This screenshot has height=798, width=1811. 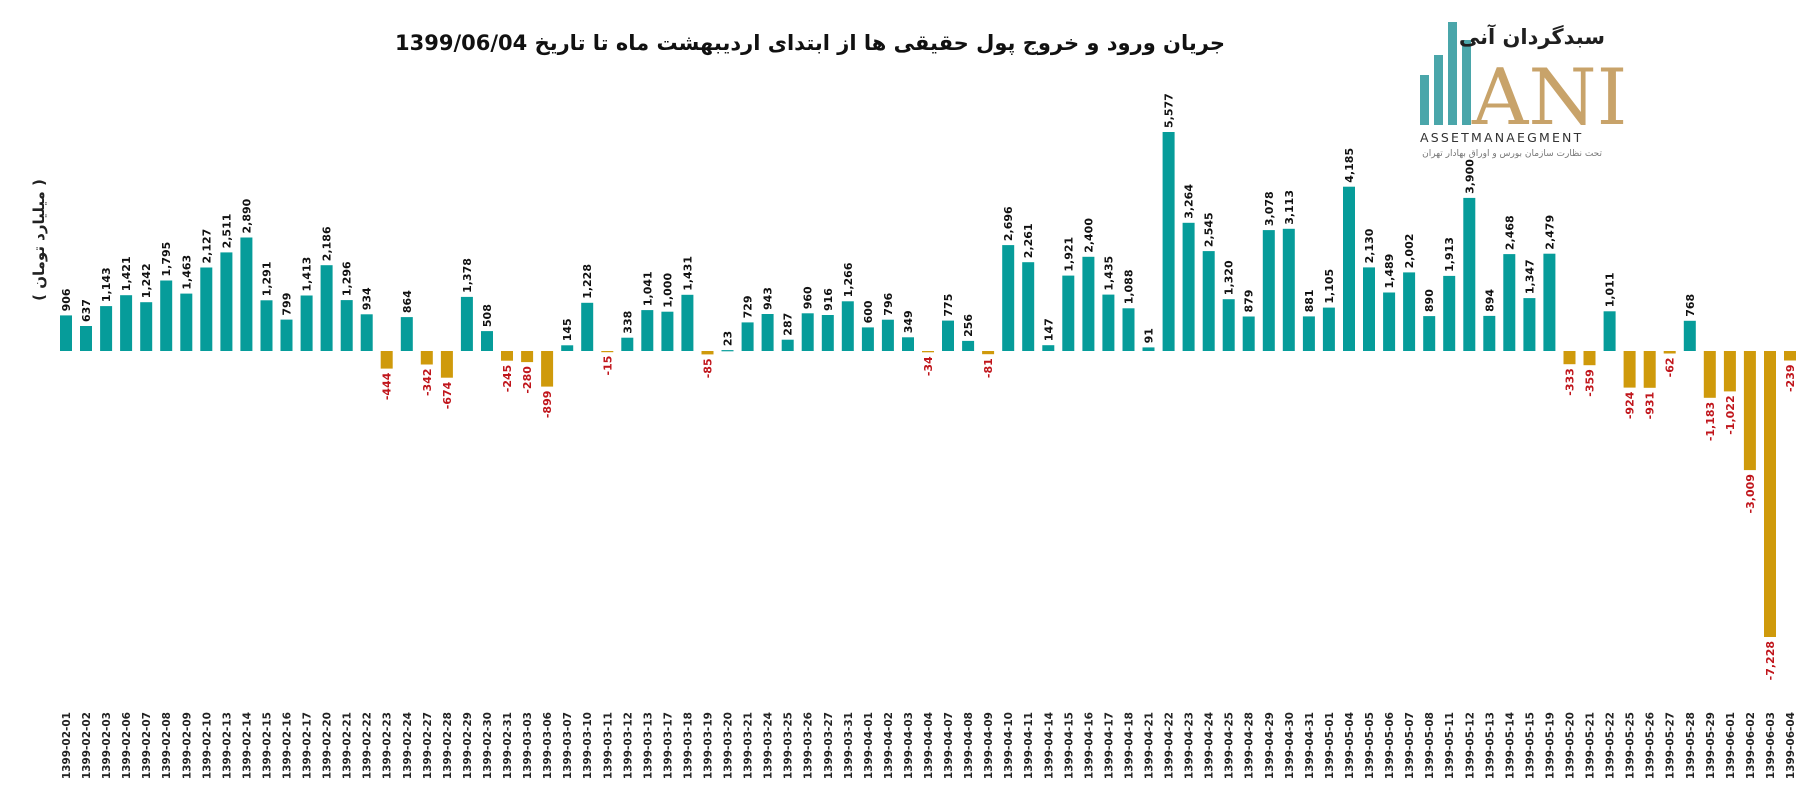 I want to click on x-tick-1399-02-29: 1399-02-29, so click(x=468, y=745).